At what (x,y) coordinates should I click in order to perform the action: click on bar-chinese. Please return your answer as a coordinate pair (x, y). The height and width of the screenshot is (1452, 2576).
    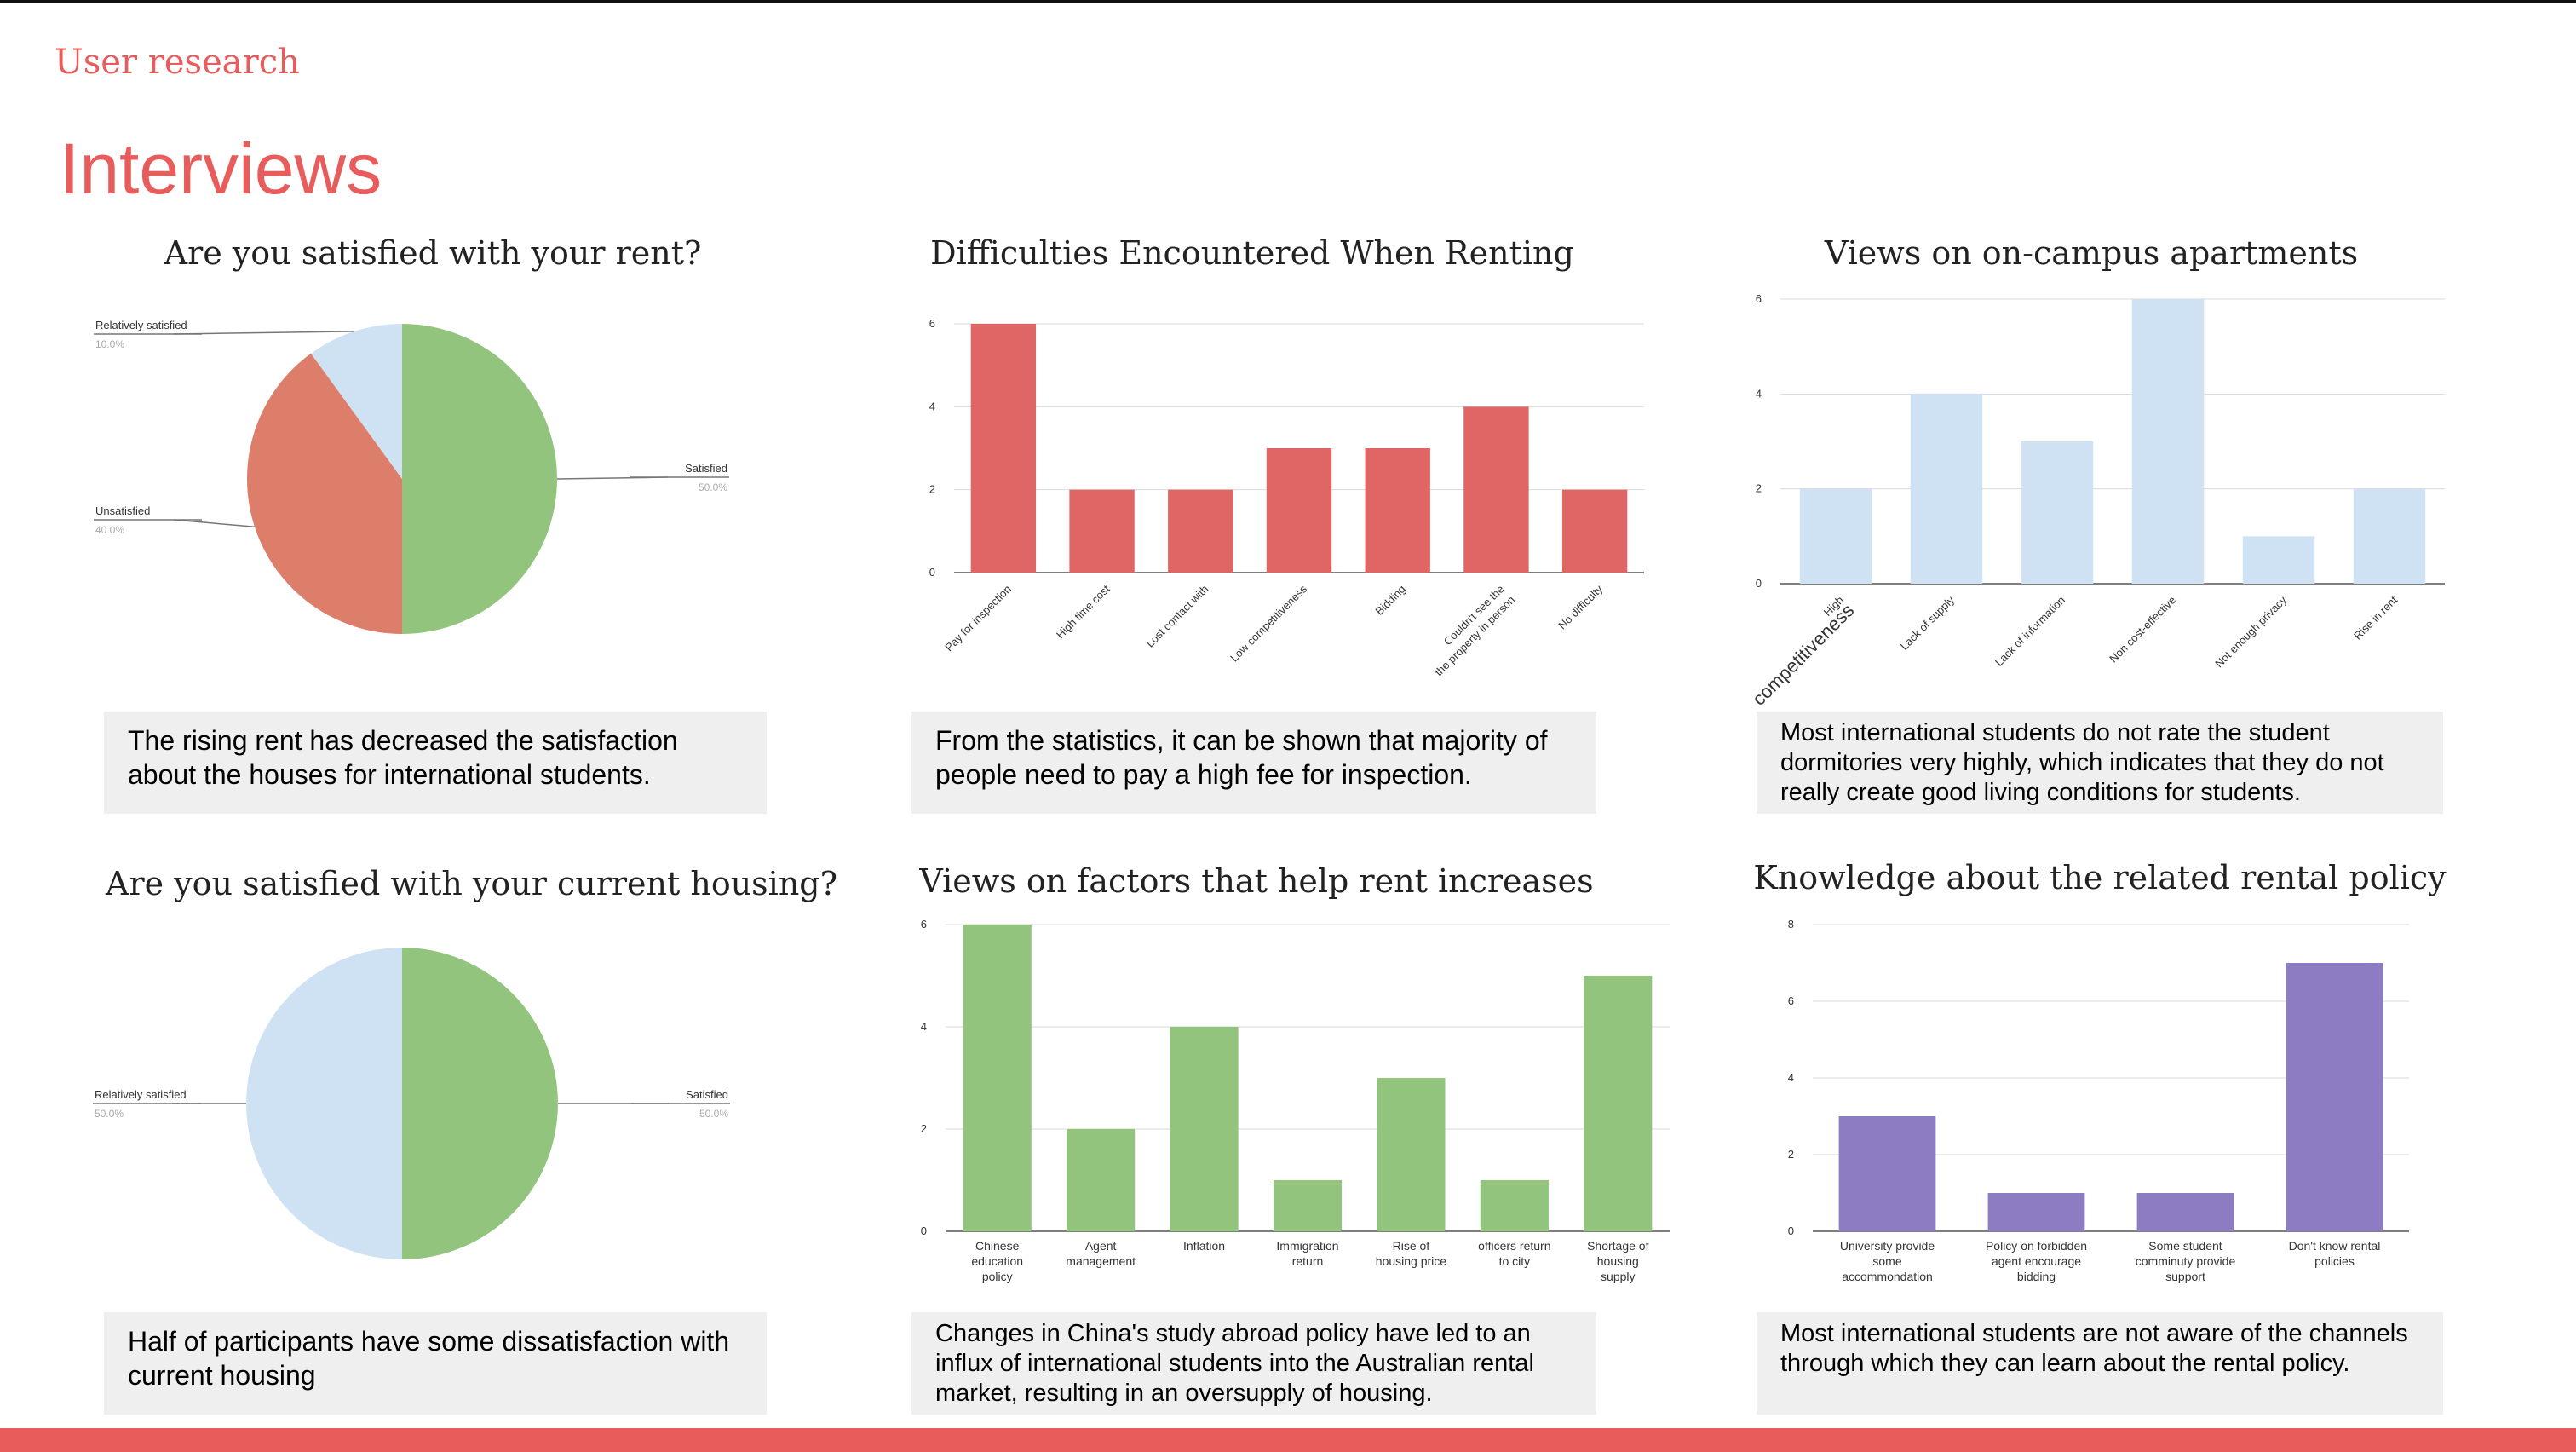
    Looking at the image, I should click on (997, 1078).